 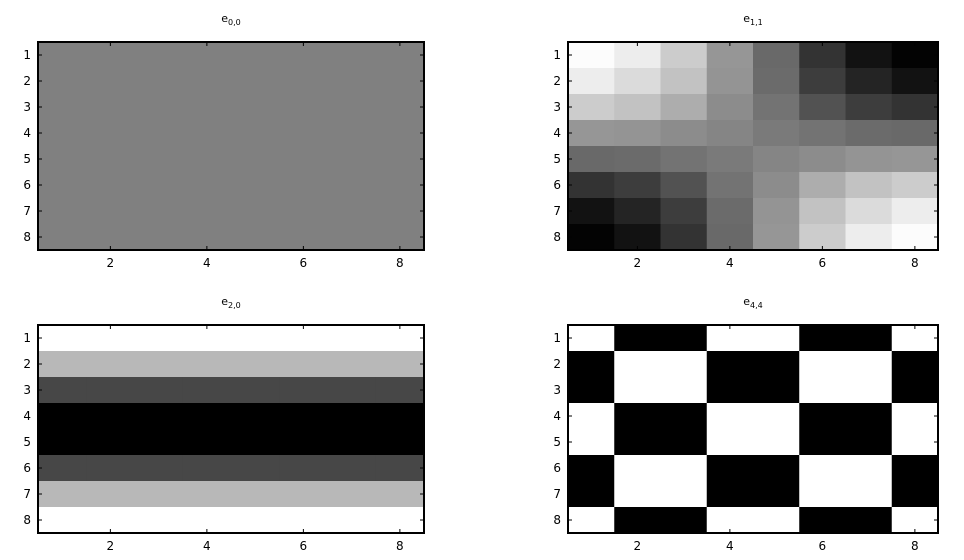 I want to click on x-tick-label: 4, so click(x=730, y=546).